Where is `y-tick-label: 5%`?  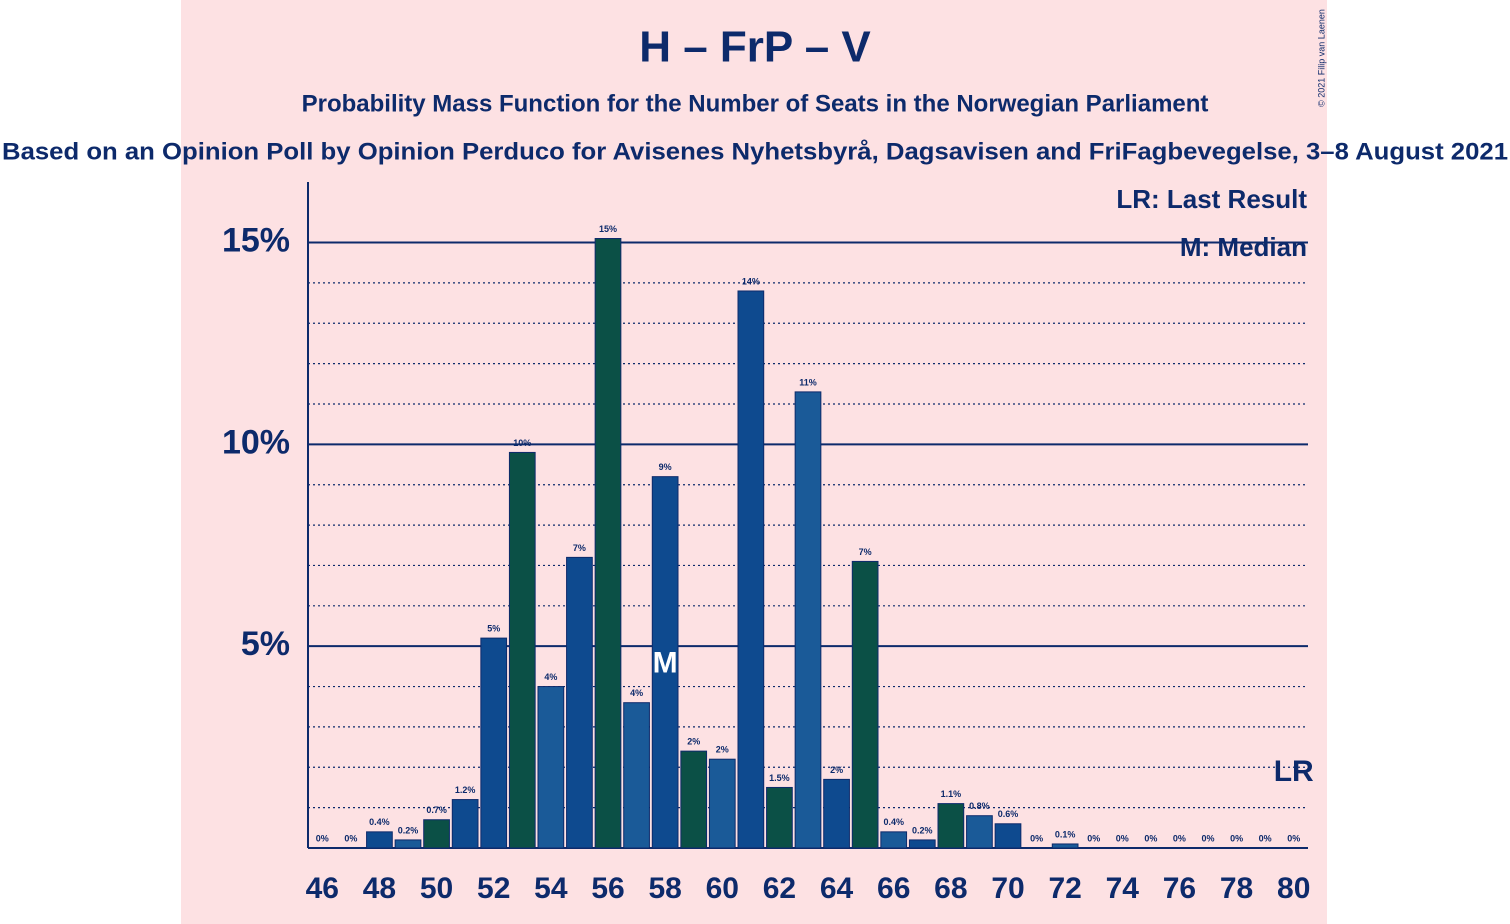 y-tick-label: 5% is located at coordinates (265, 644).